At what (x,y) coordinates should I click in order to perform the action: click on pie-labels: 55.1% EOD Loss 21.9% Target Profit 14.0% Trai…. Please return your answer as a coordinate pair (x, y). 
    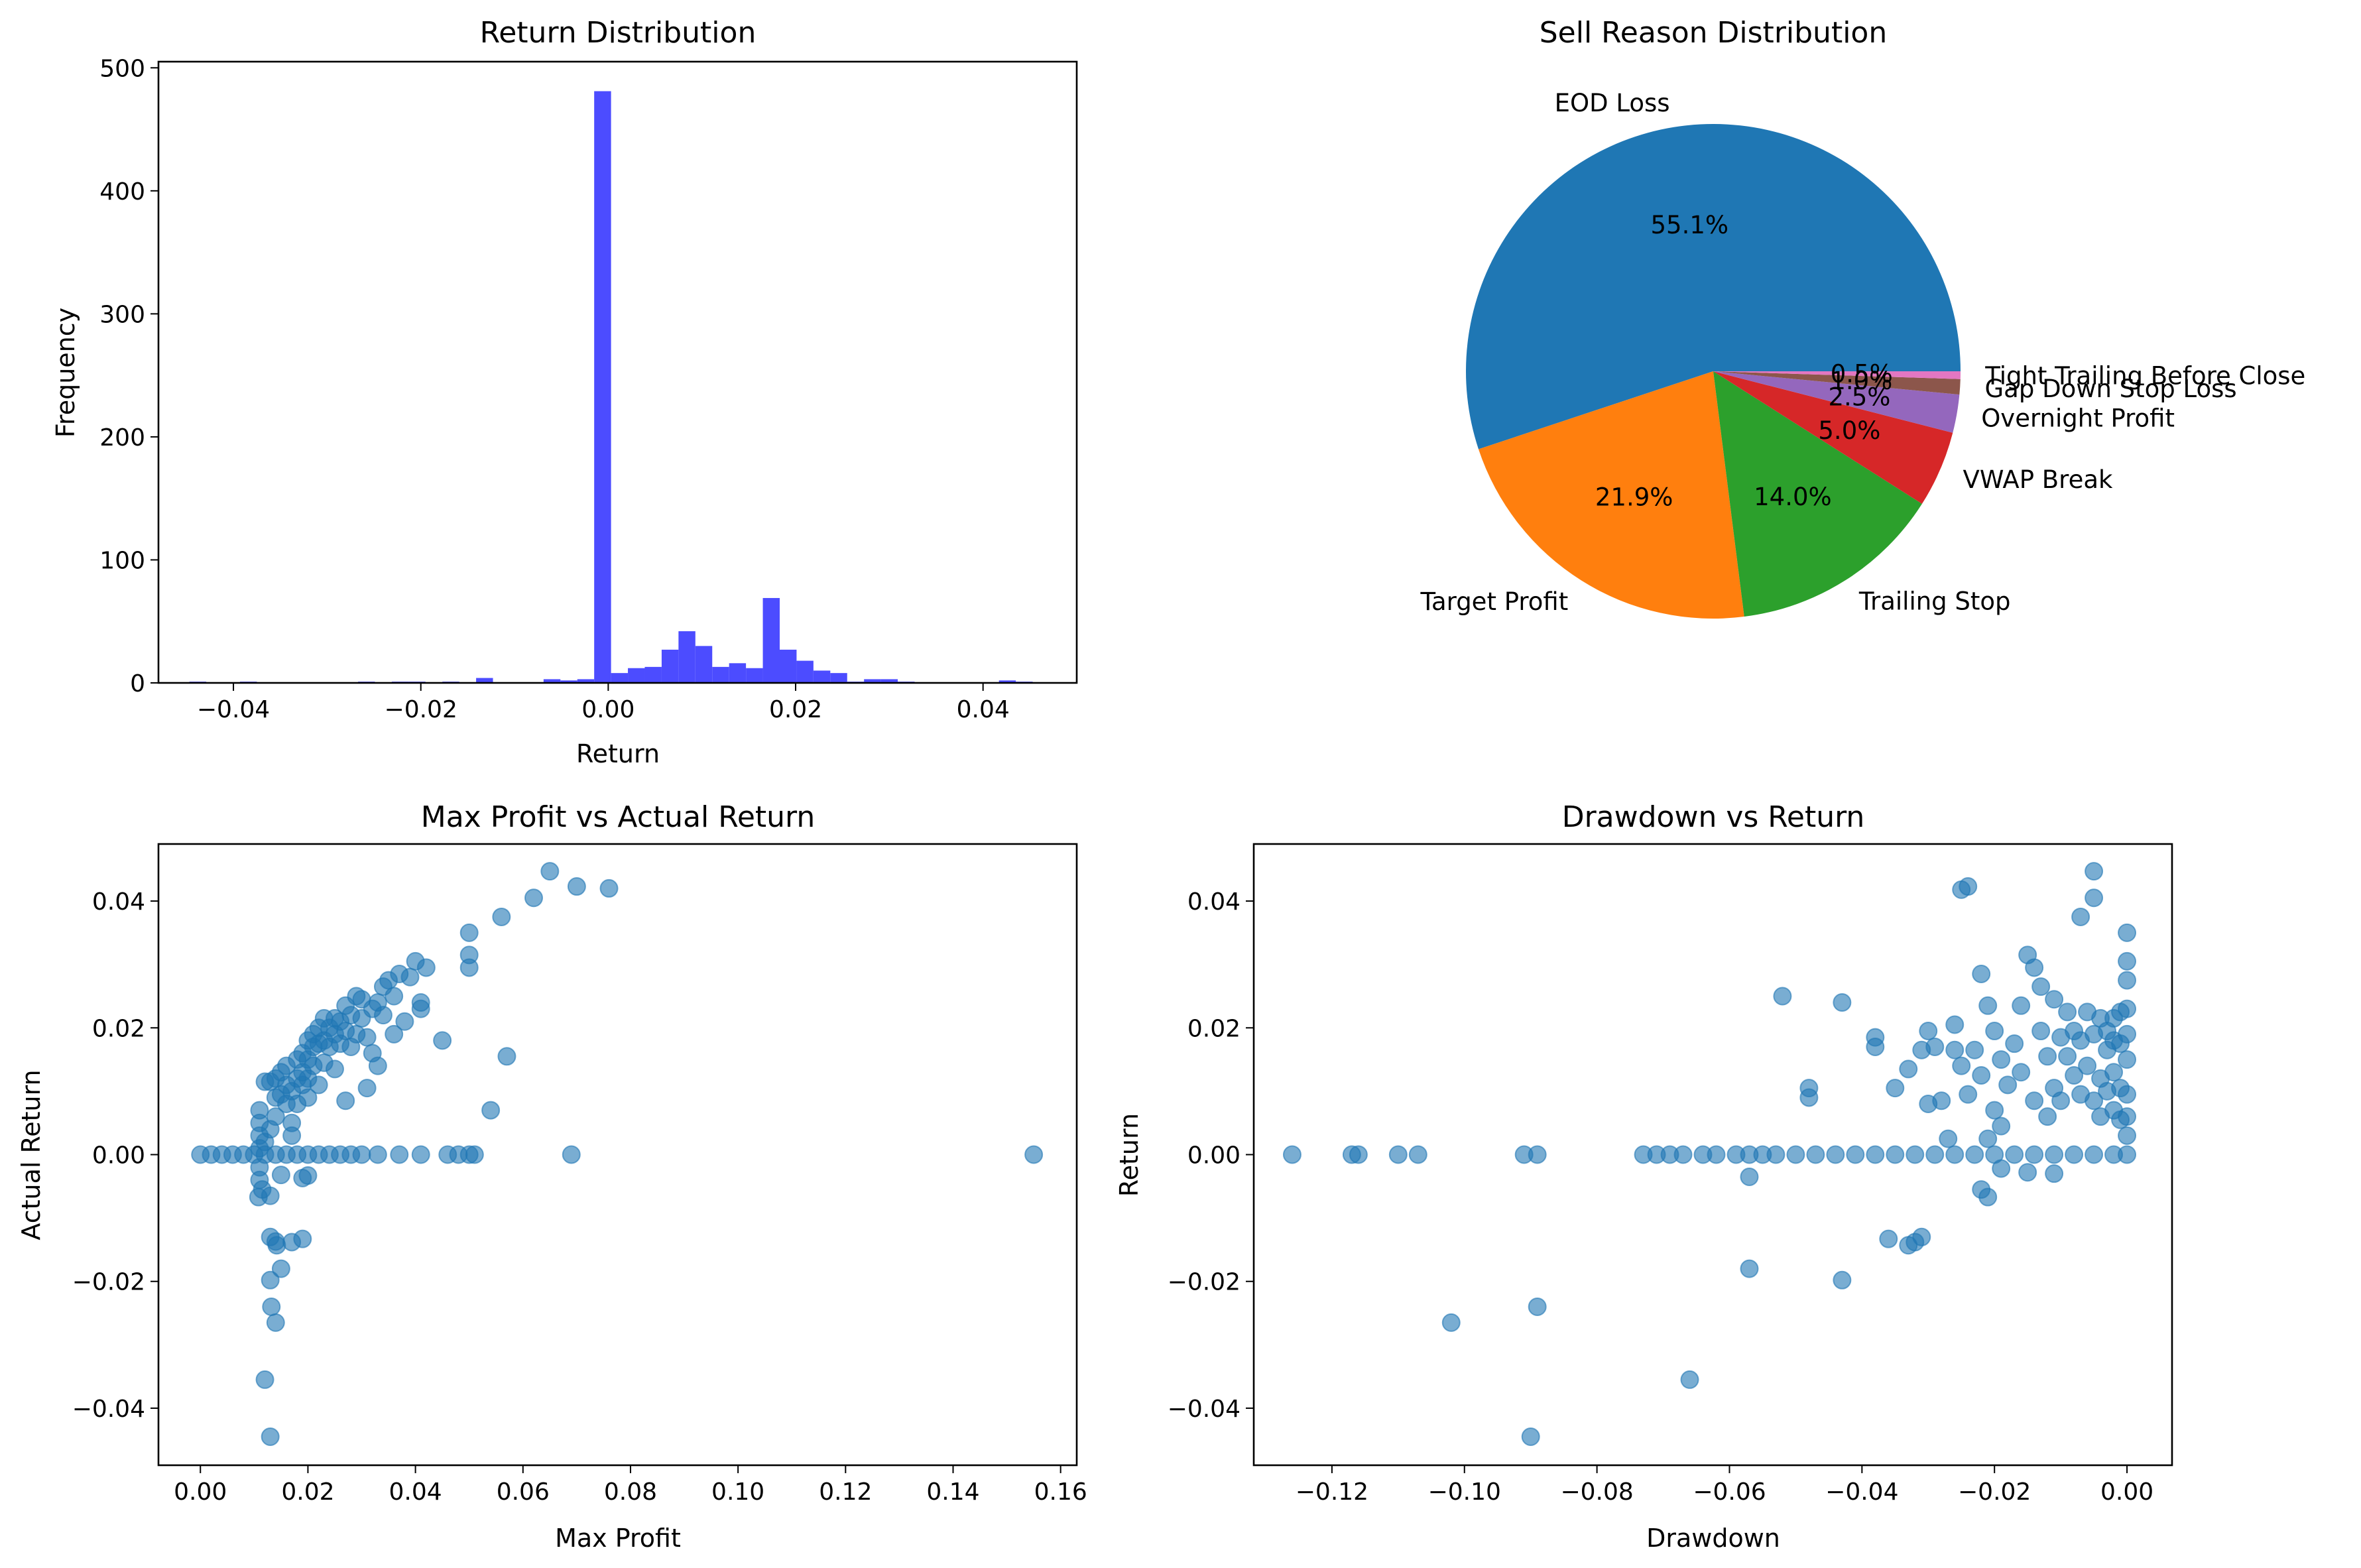
    Looking at the image, I should click on (1862, 352).